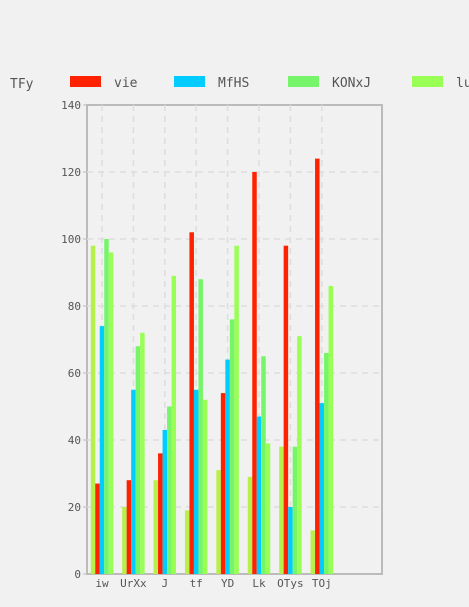 This screenshot has height=607, width=469. What do you see at coordinates (77, 574) in the screenshot?
I see `y-tick-label: 0` at bounding box center [77, 574].